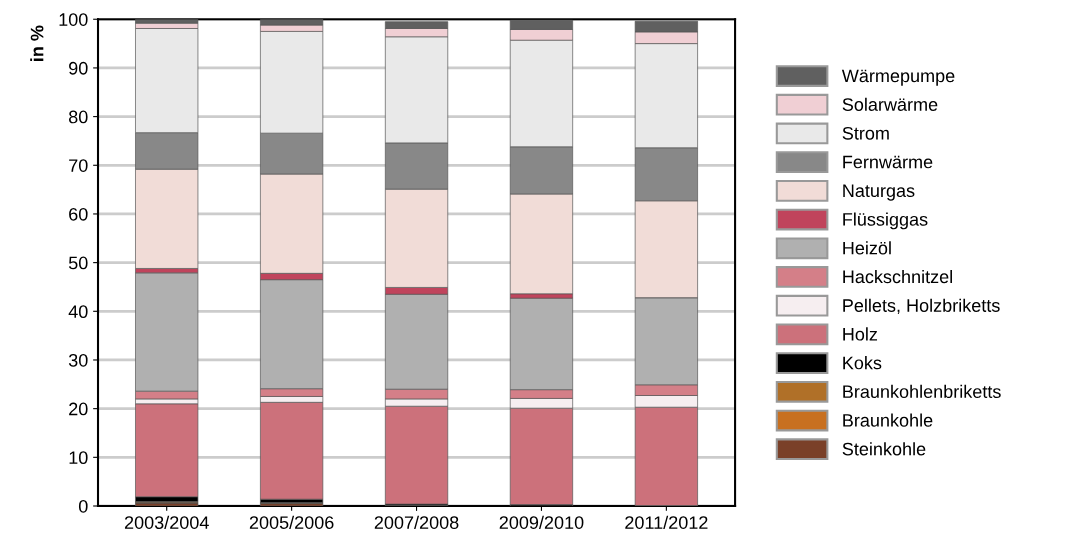  What do you see at coordinates (888, 162) in the screenshot?
I see `legend-label: Fernwärme` at bounding box center [888, 162].